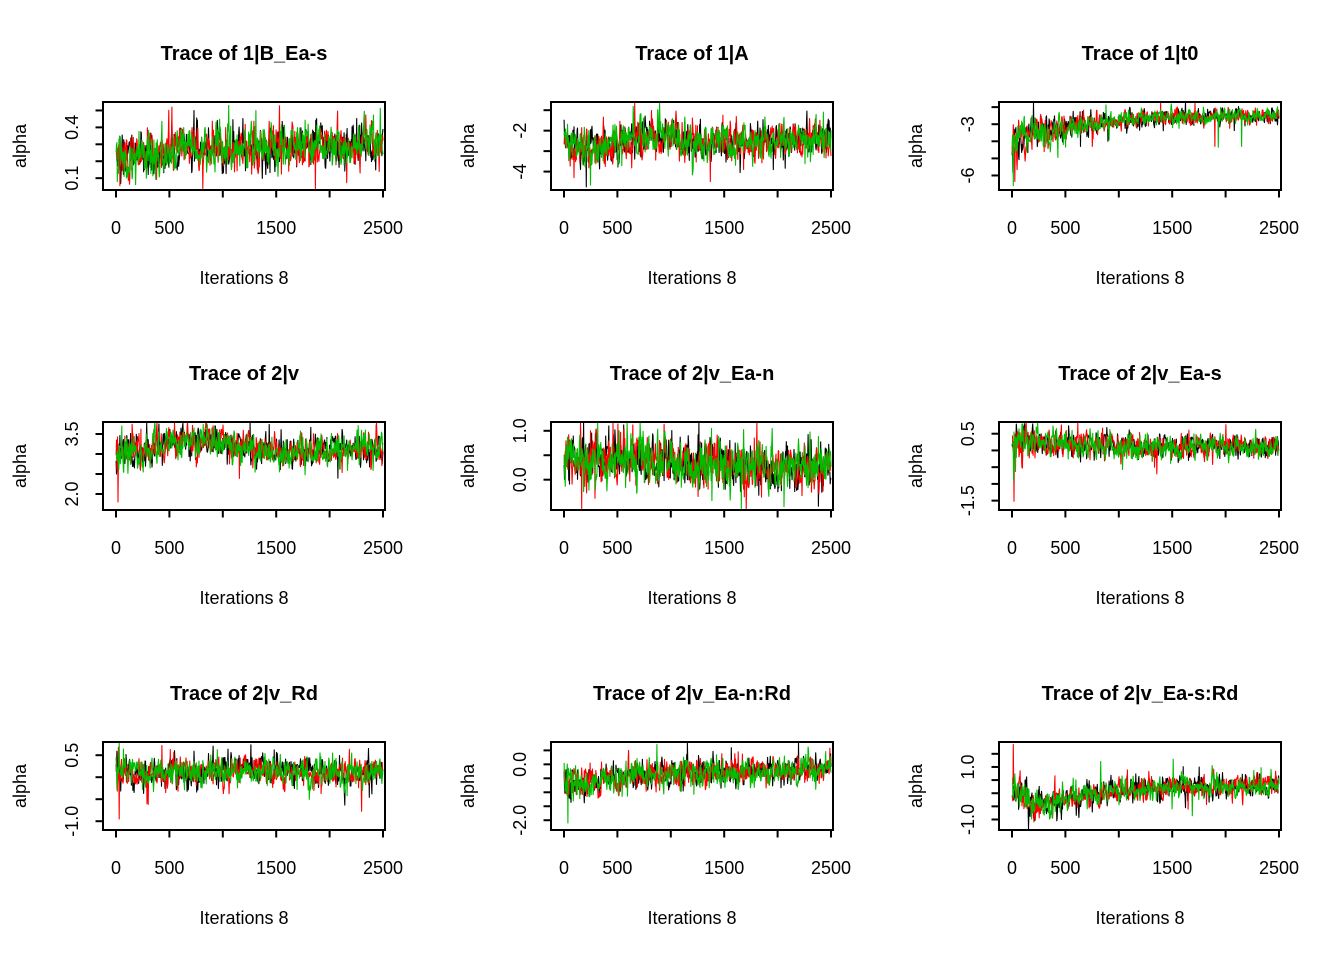 This screenshot has width=1344, height=965. I want to click on y-tick-label: -2, so click(520, 131).